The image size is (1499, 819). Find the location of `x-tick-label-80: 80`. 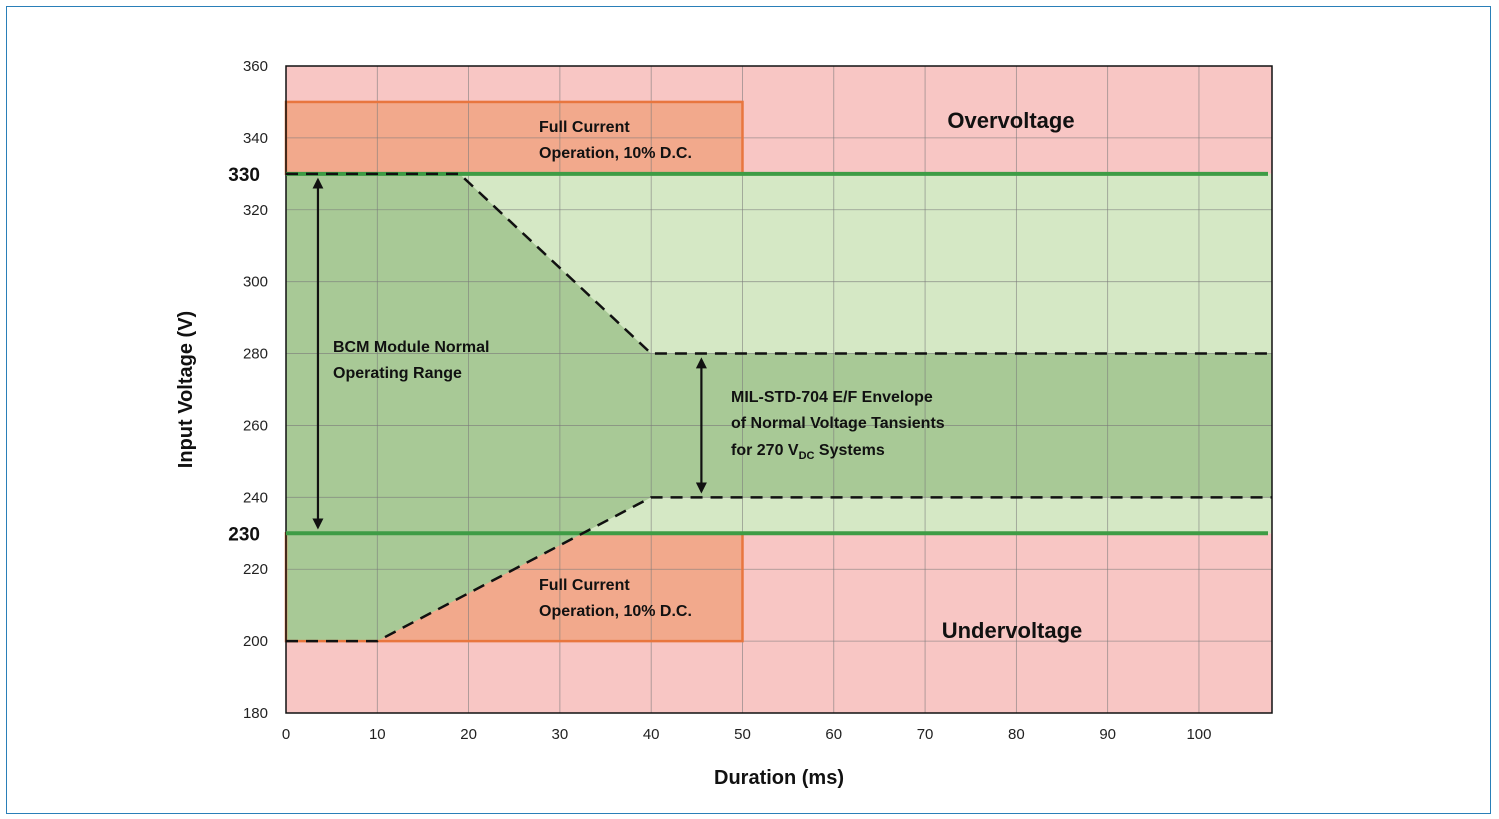

x-tick-label-80: 80 is located at coordinates (1016, 734).